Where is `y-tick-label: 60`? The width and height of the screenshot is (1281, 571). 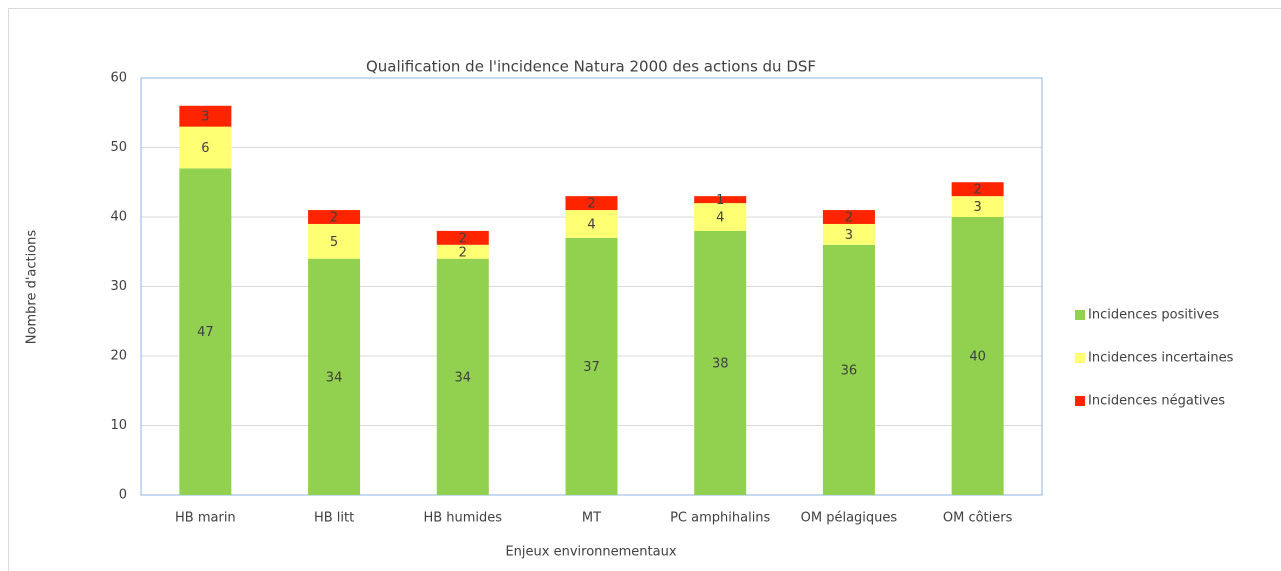
y-tick-label: 60 is located at coordinates (118, 78).